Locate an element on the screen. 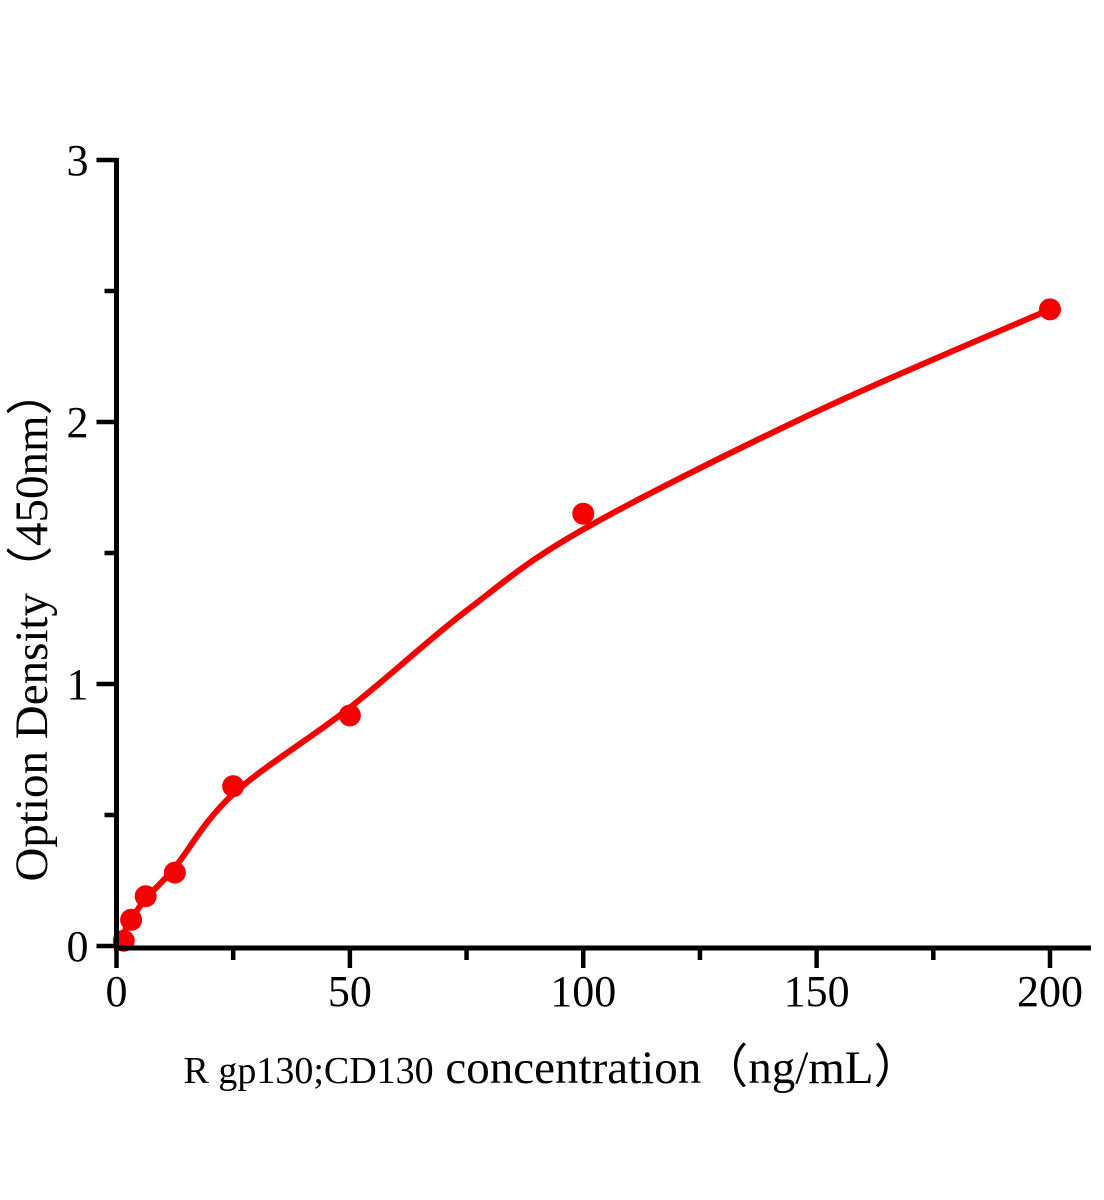 This screenshot has height=1200, width=1104. x-tick-label: 200 is located at coordinates (1050, 991).